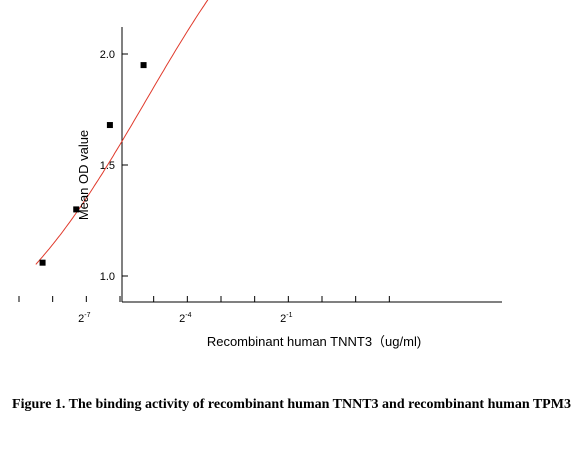  Describe the element at coordinates (204, 310) in the screenshot. I see `x-ticks: 2-7 2-4 2-1` at that location.